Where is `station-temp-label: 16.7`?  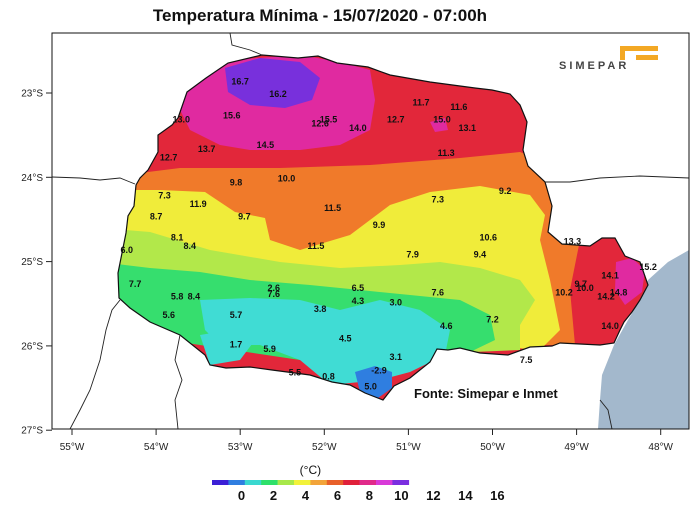
station-temp-label: 16.7 is located at coordinates (240, 82).